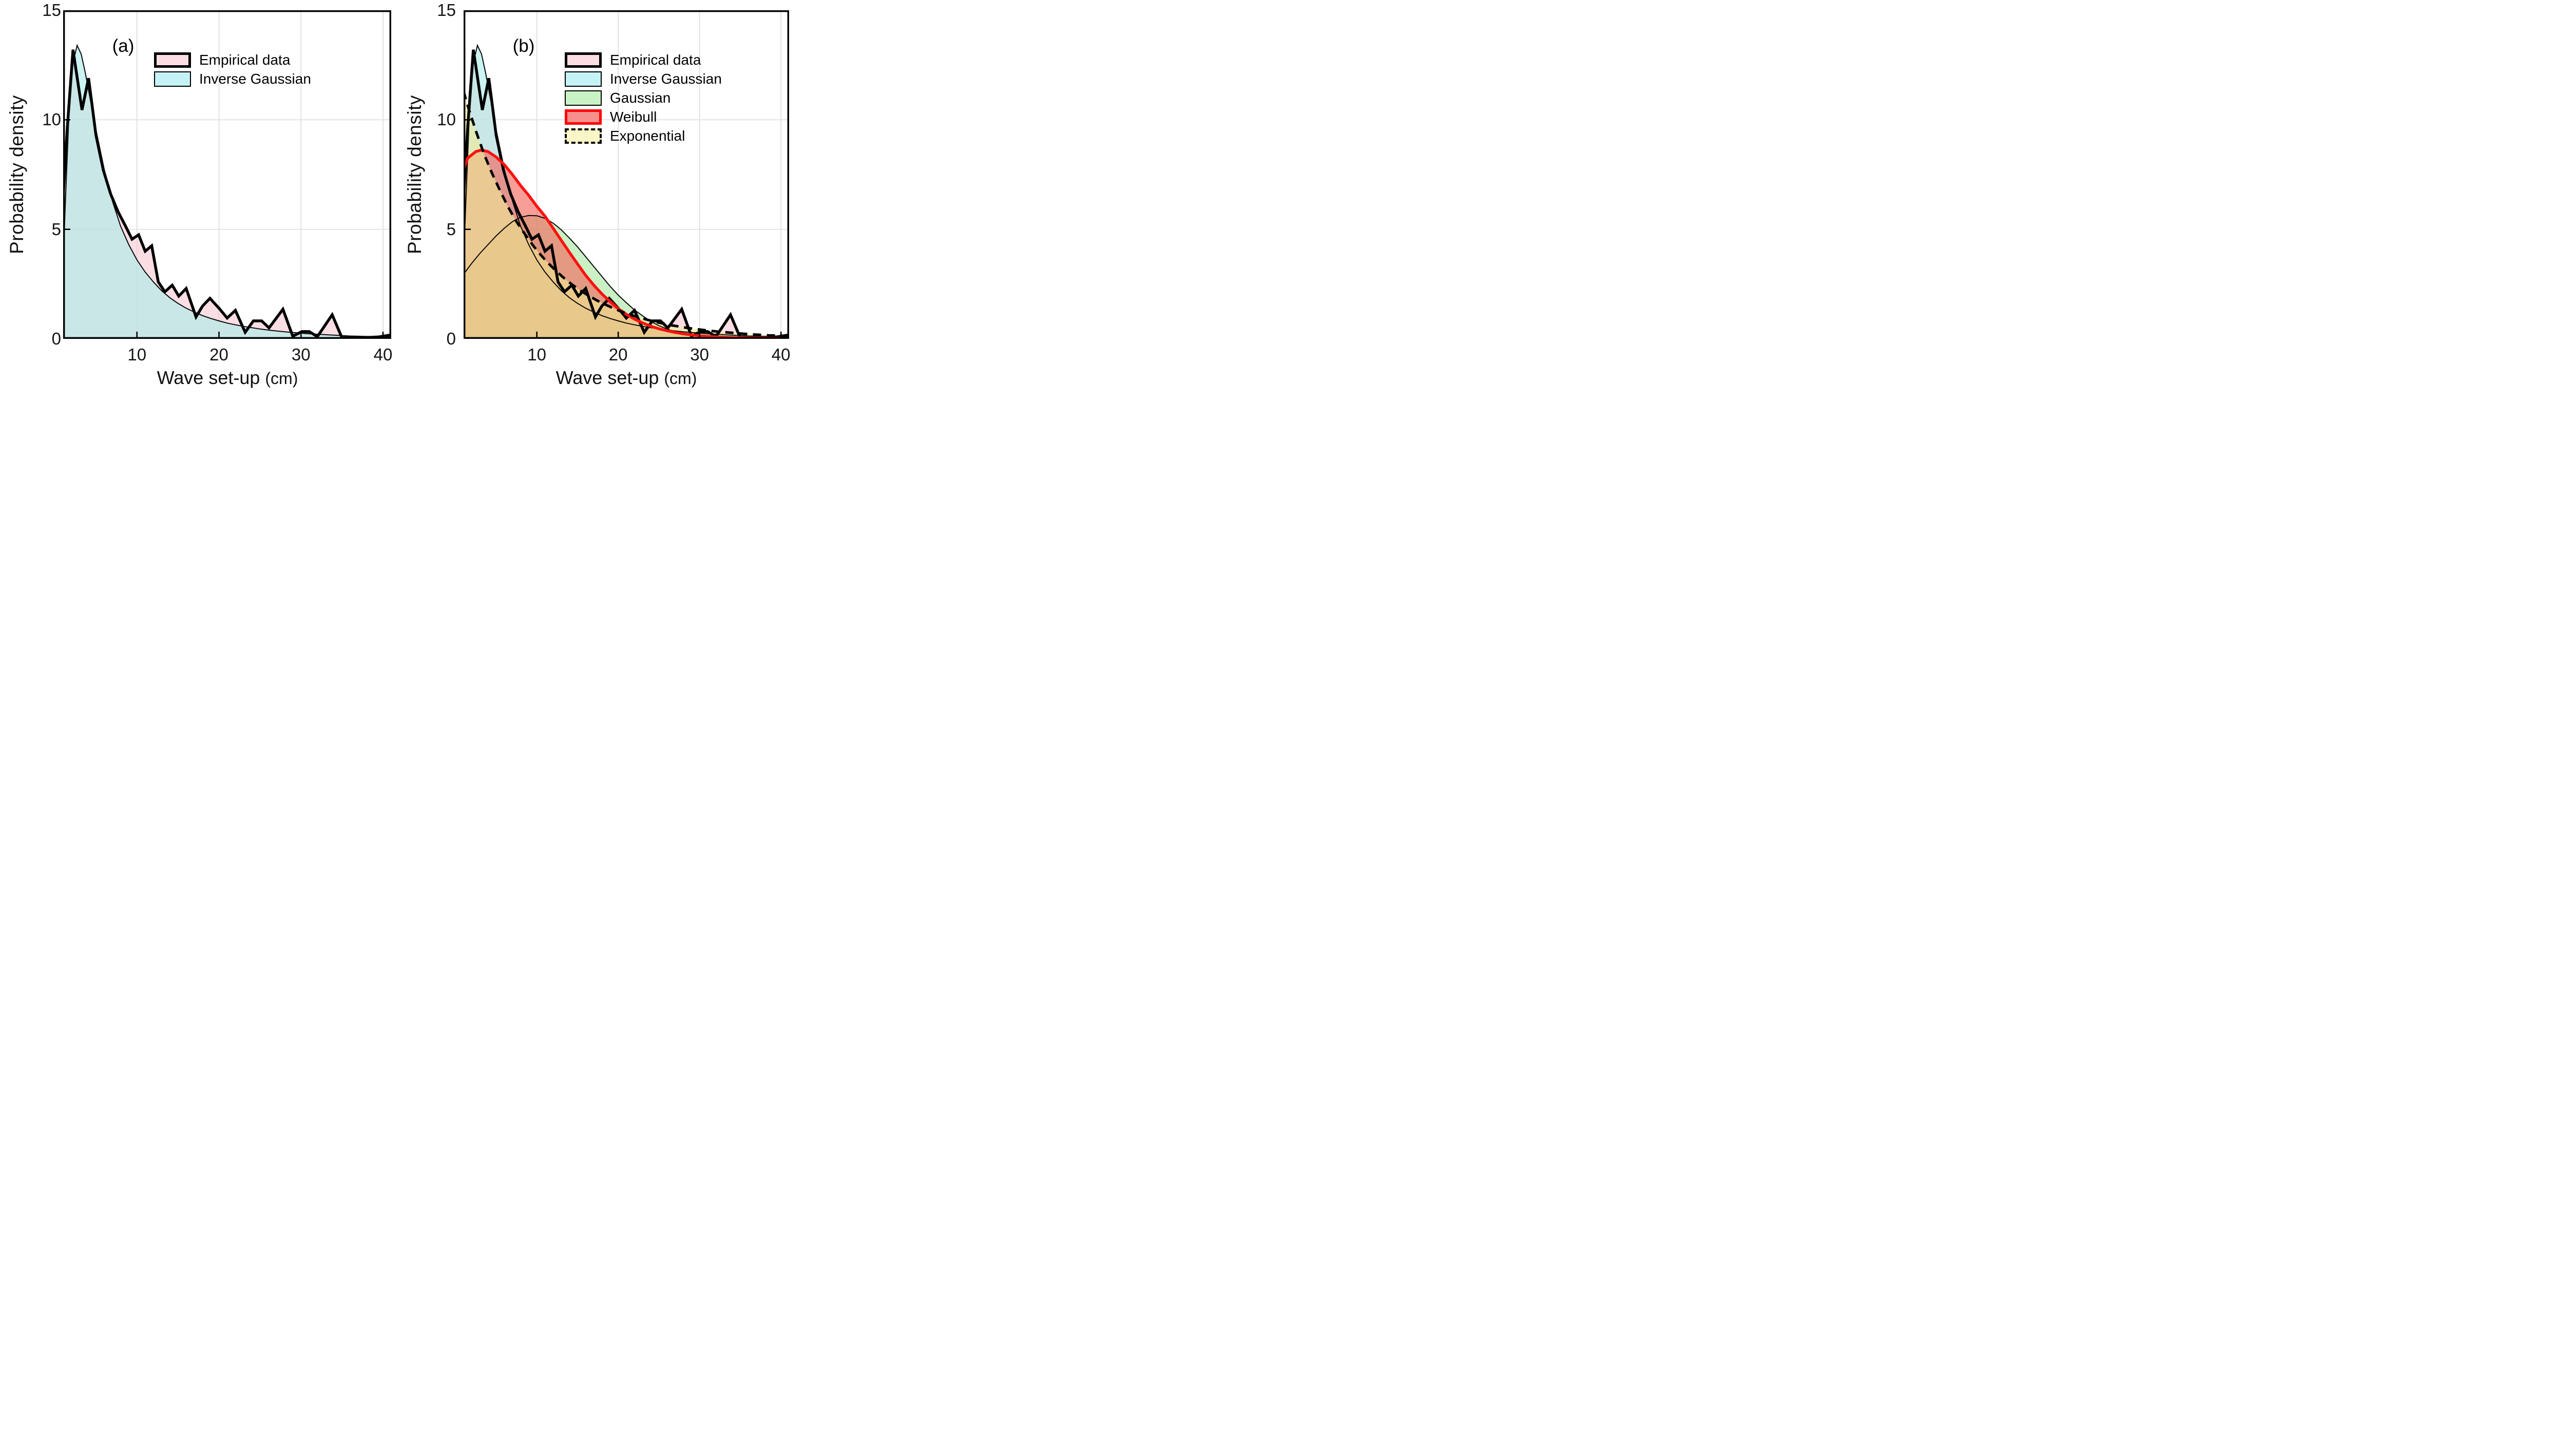  I want to click on panel-b-plot-area, so click(626, 174).